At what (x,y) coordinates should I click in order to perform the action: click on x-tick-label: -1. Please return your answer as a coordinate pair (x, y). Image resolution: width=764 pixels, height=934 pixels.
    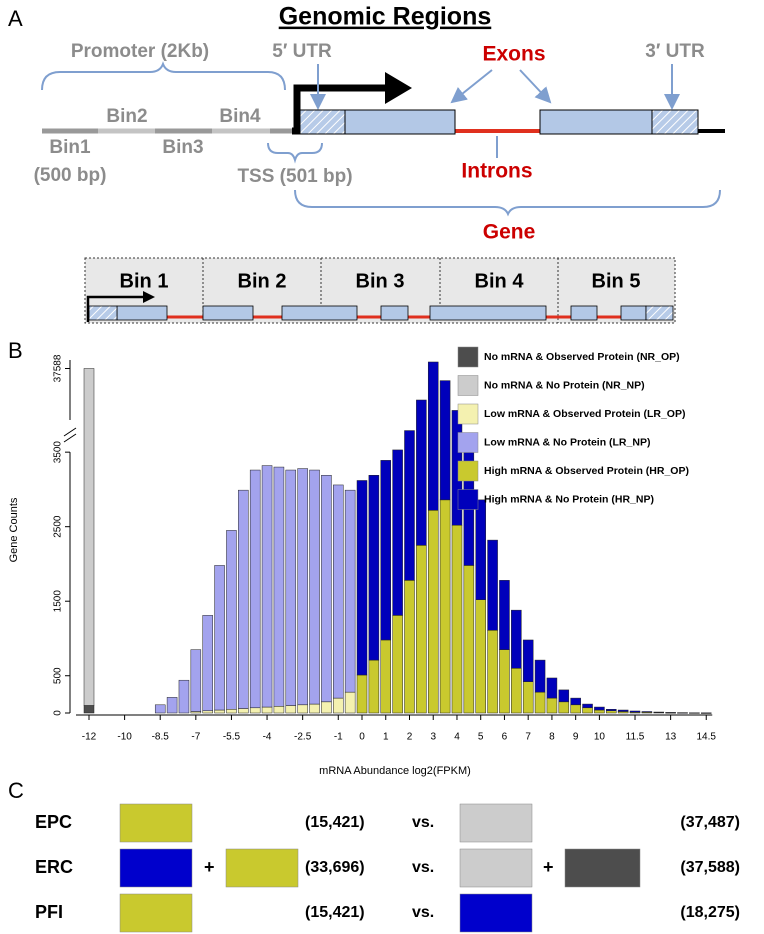
    Looking at the image, I should click on (338, 737).